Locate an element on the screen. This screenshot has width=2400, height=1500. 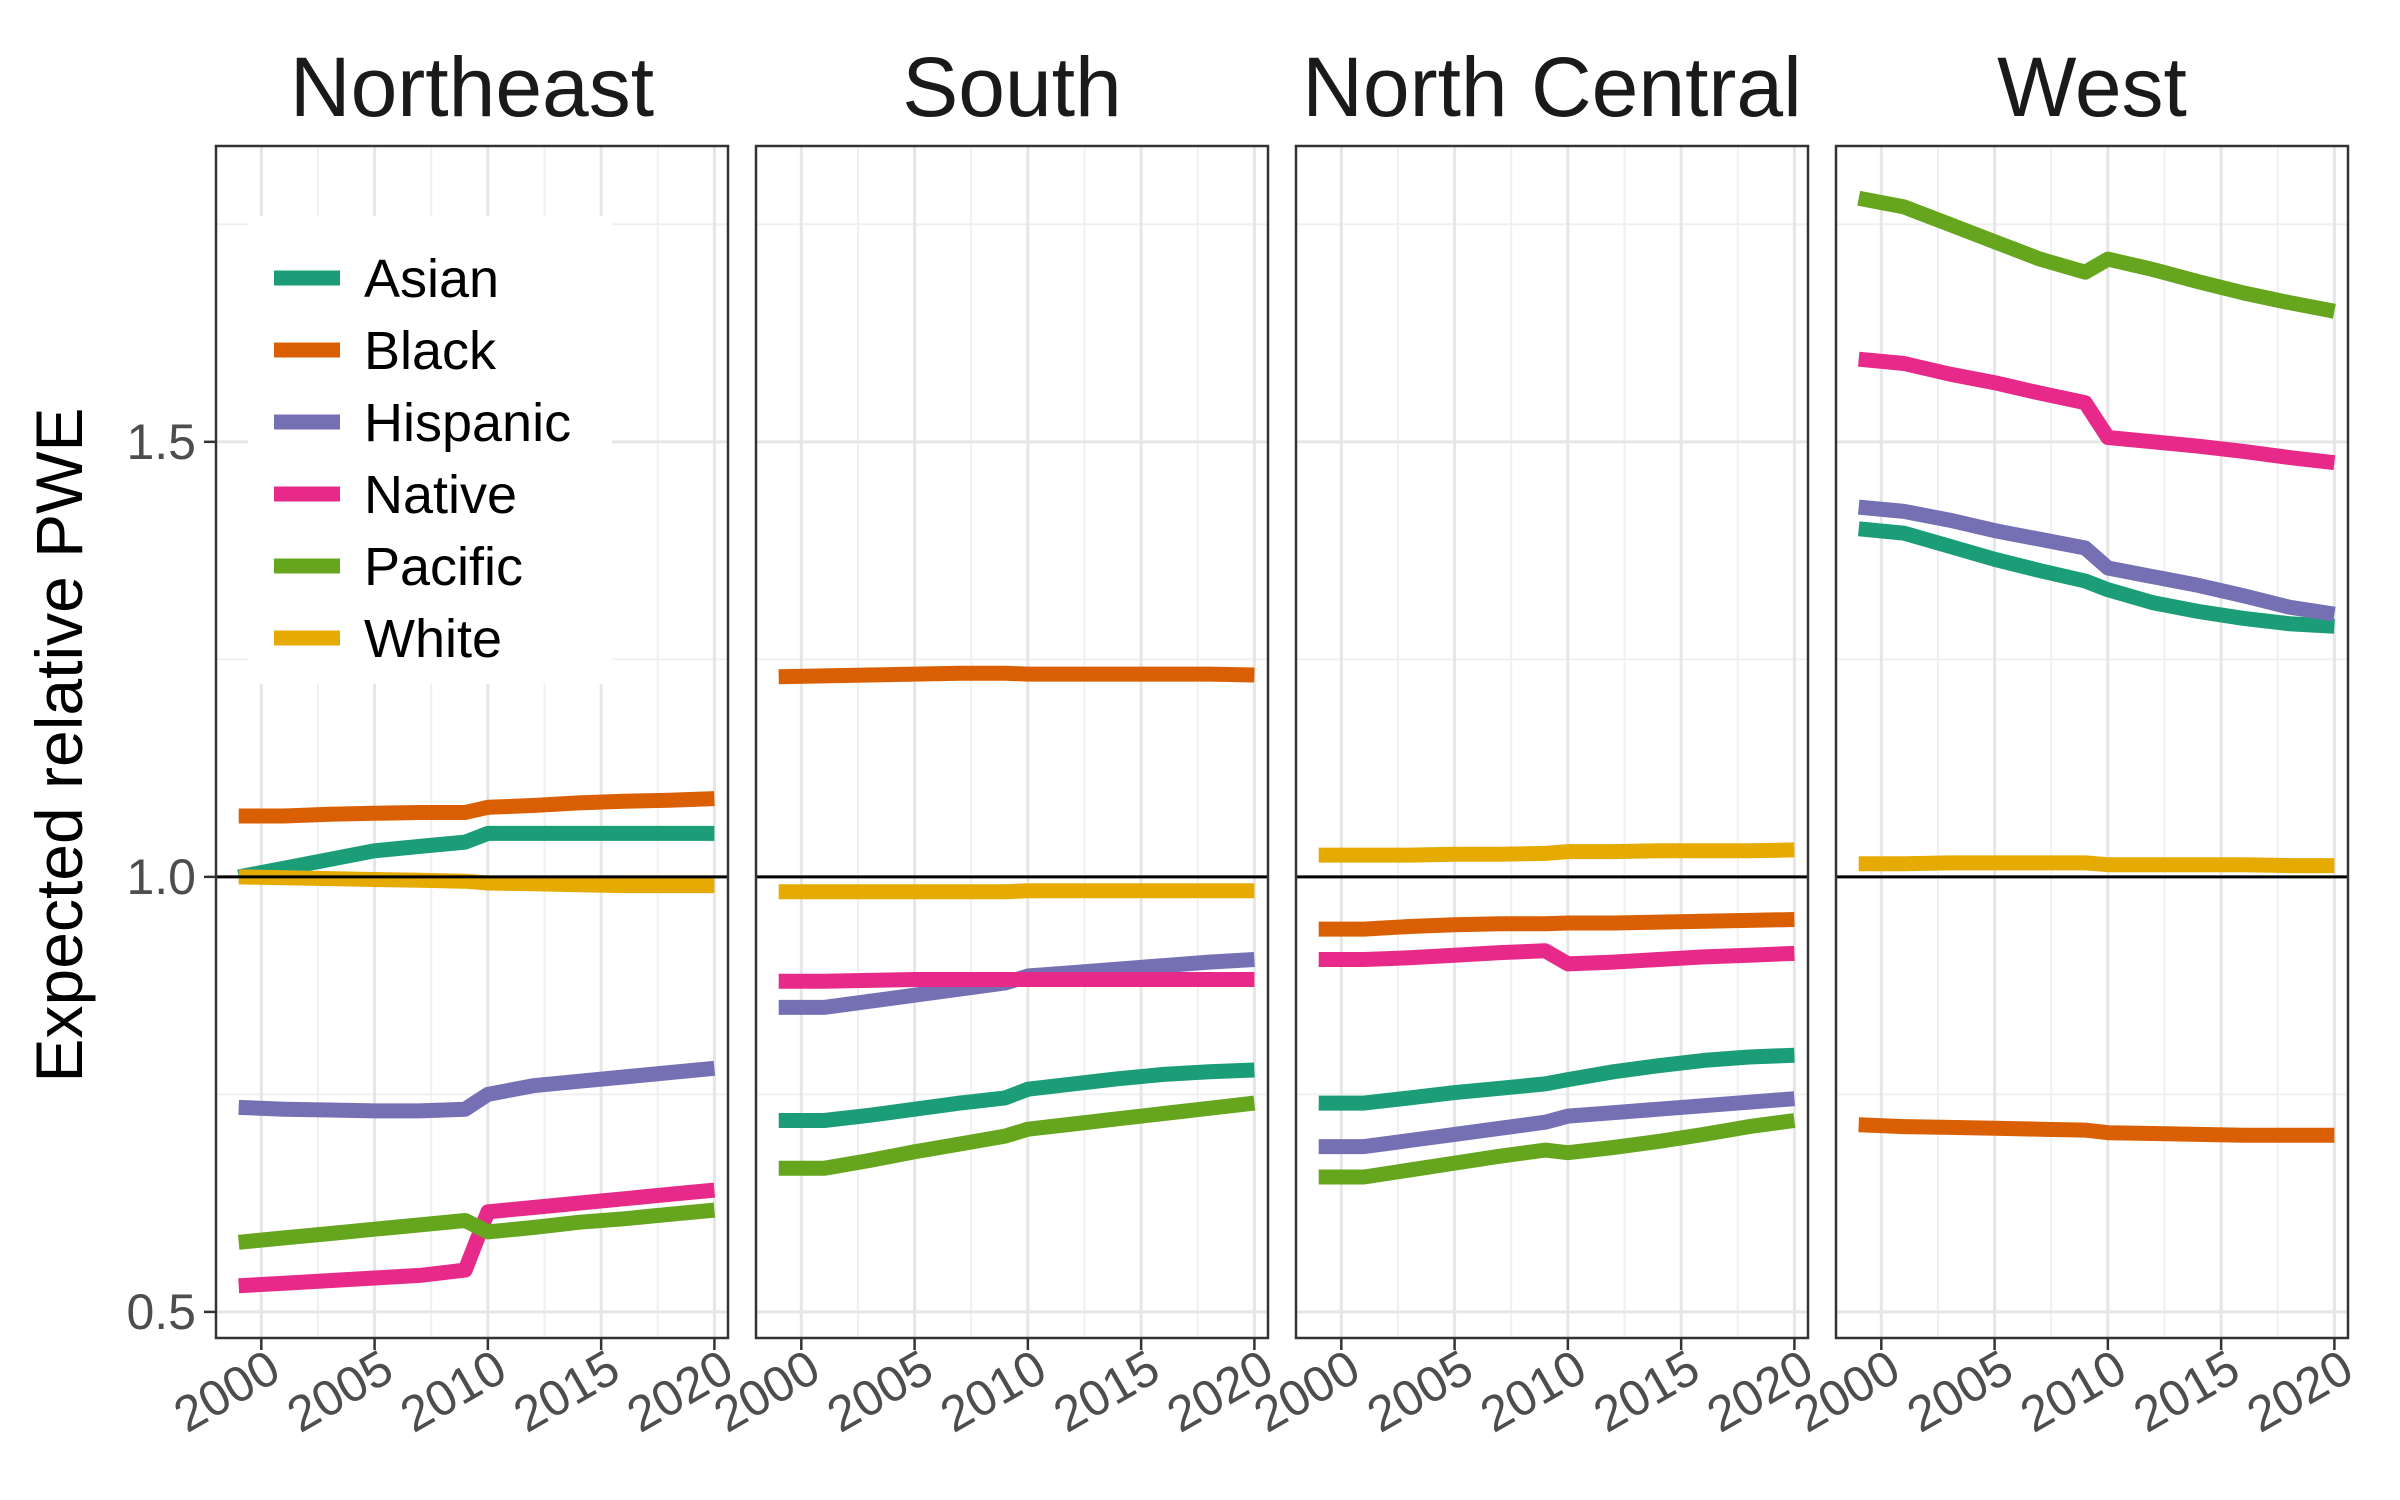
panel-title-northeast: Northeast is located at coordinates (472, 87).